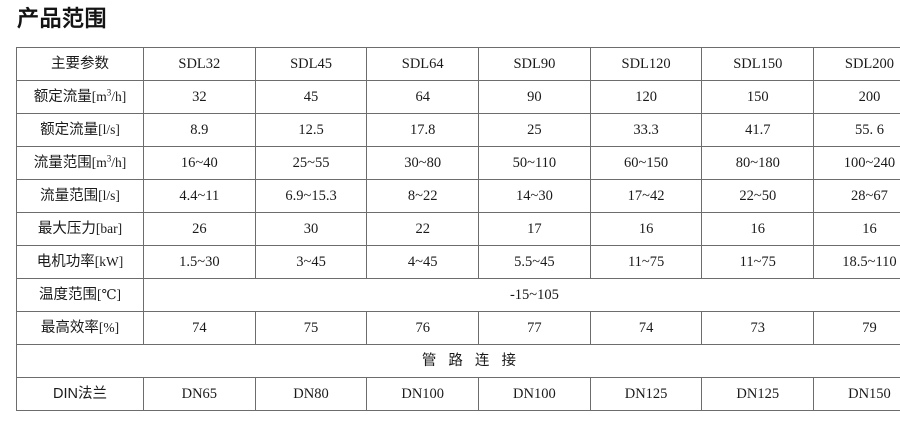  I want to click on row-label-text: 温度范围, so click(67, 294).